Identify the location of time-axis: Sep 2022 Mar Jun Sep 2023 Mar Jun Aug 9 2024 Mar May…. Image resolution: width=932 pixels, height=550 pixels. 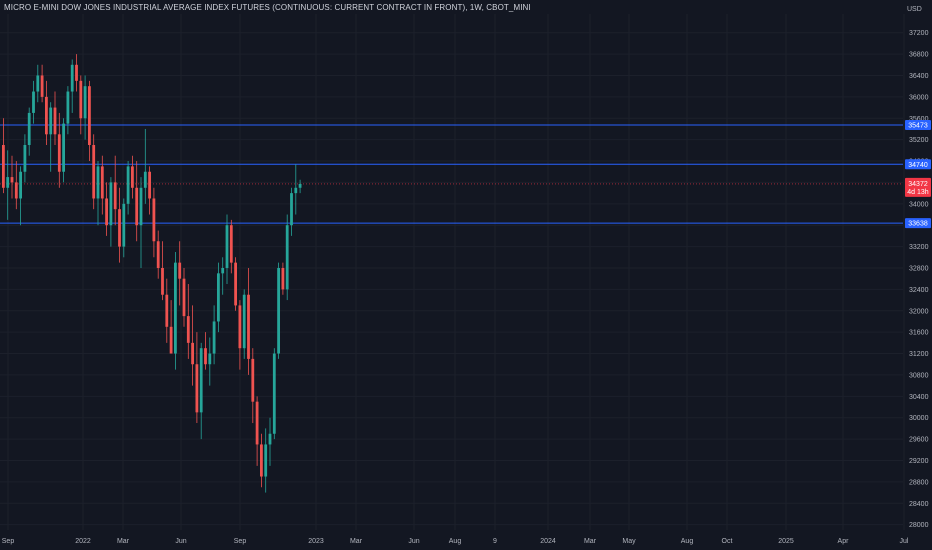
(455, 541).